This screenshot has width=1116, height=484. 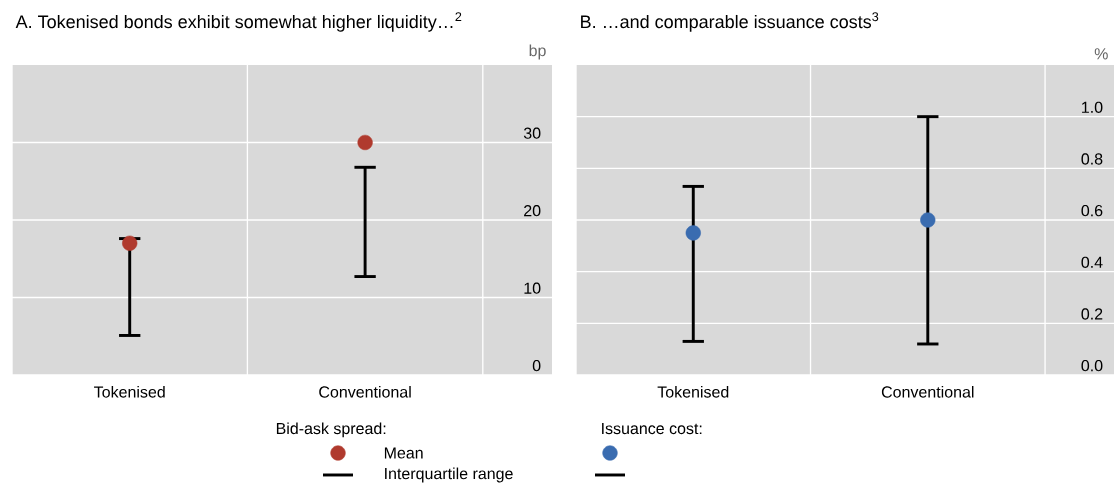 What do you see at coordinates (532, 133) in the screenshot?
I see `y-tick-label: 30` at bounding box center [532, 133].